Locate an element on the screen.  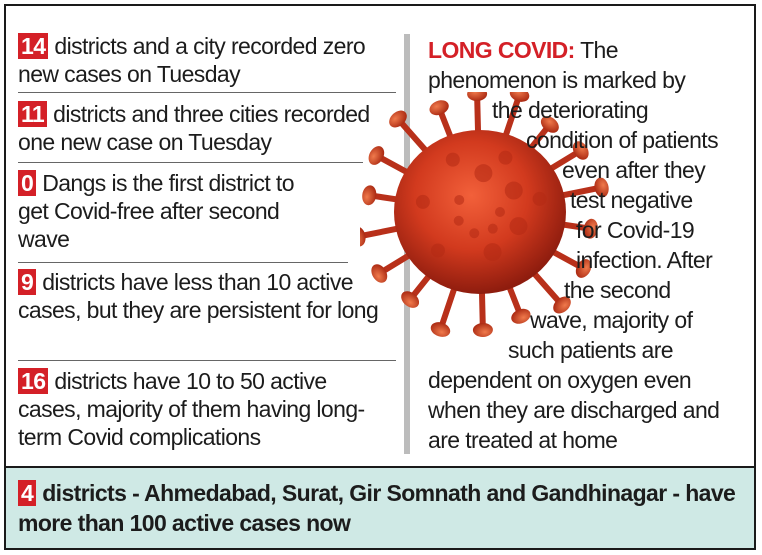
fact-number-badge: 16 is located at coordinates (33, 381).